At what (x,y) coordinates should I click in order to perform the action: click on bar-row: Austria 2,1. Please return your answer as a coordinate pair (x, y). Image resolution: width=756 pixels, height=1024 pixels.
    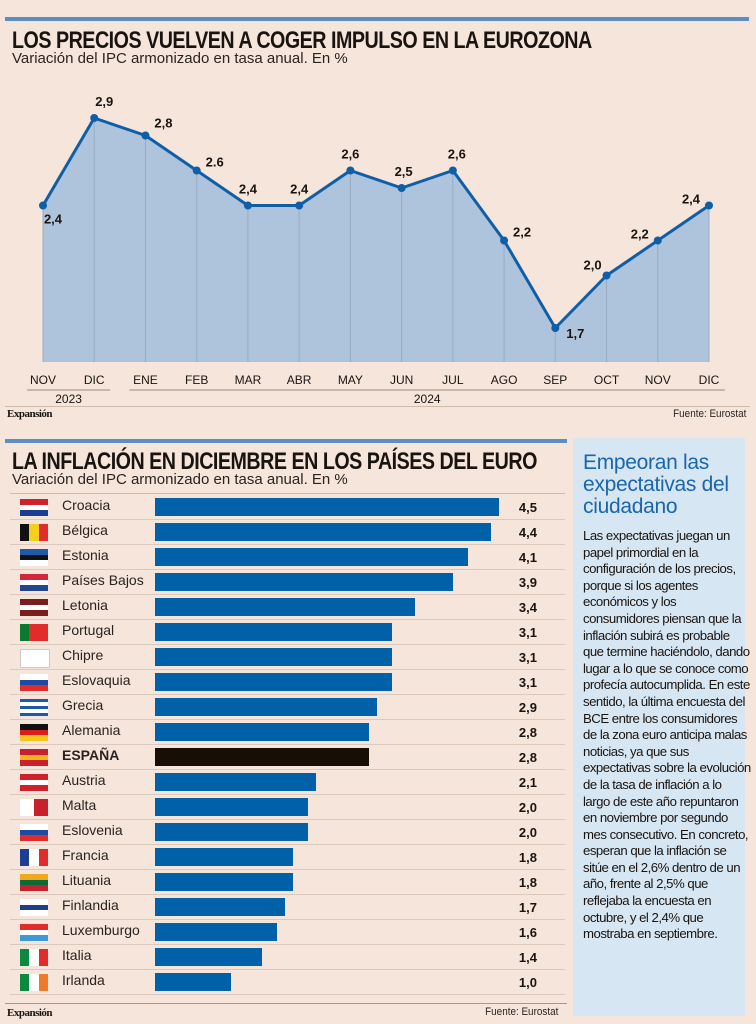
    Looking at the image, I should click on (287, 782).